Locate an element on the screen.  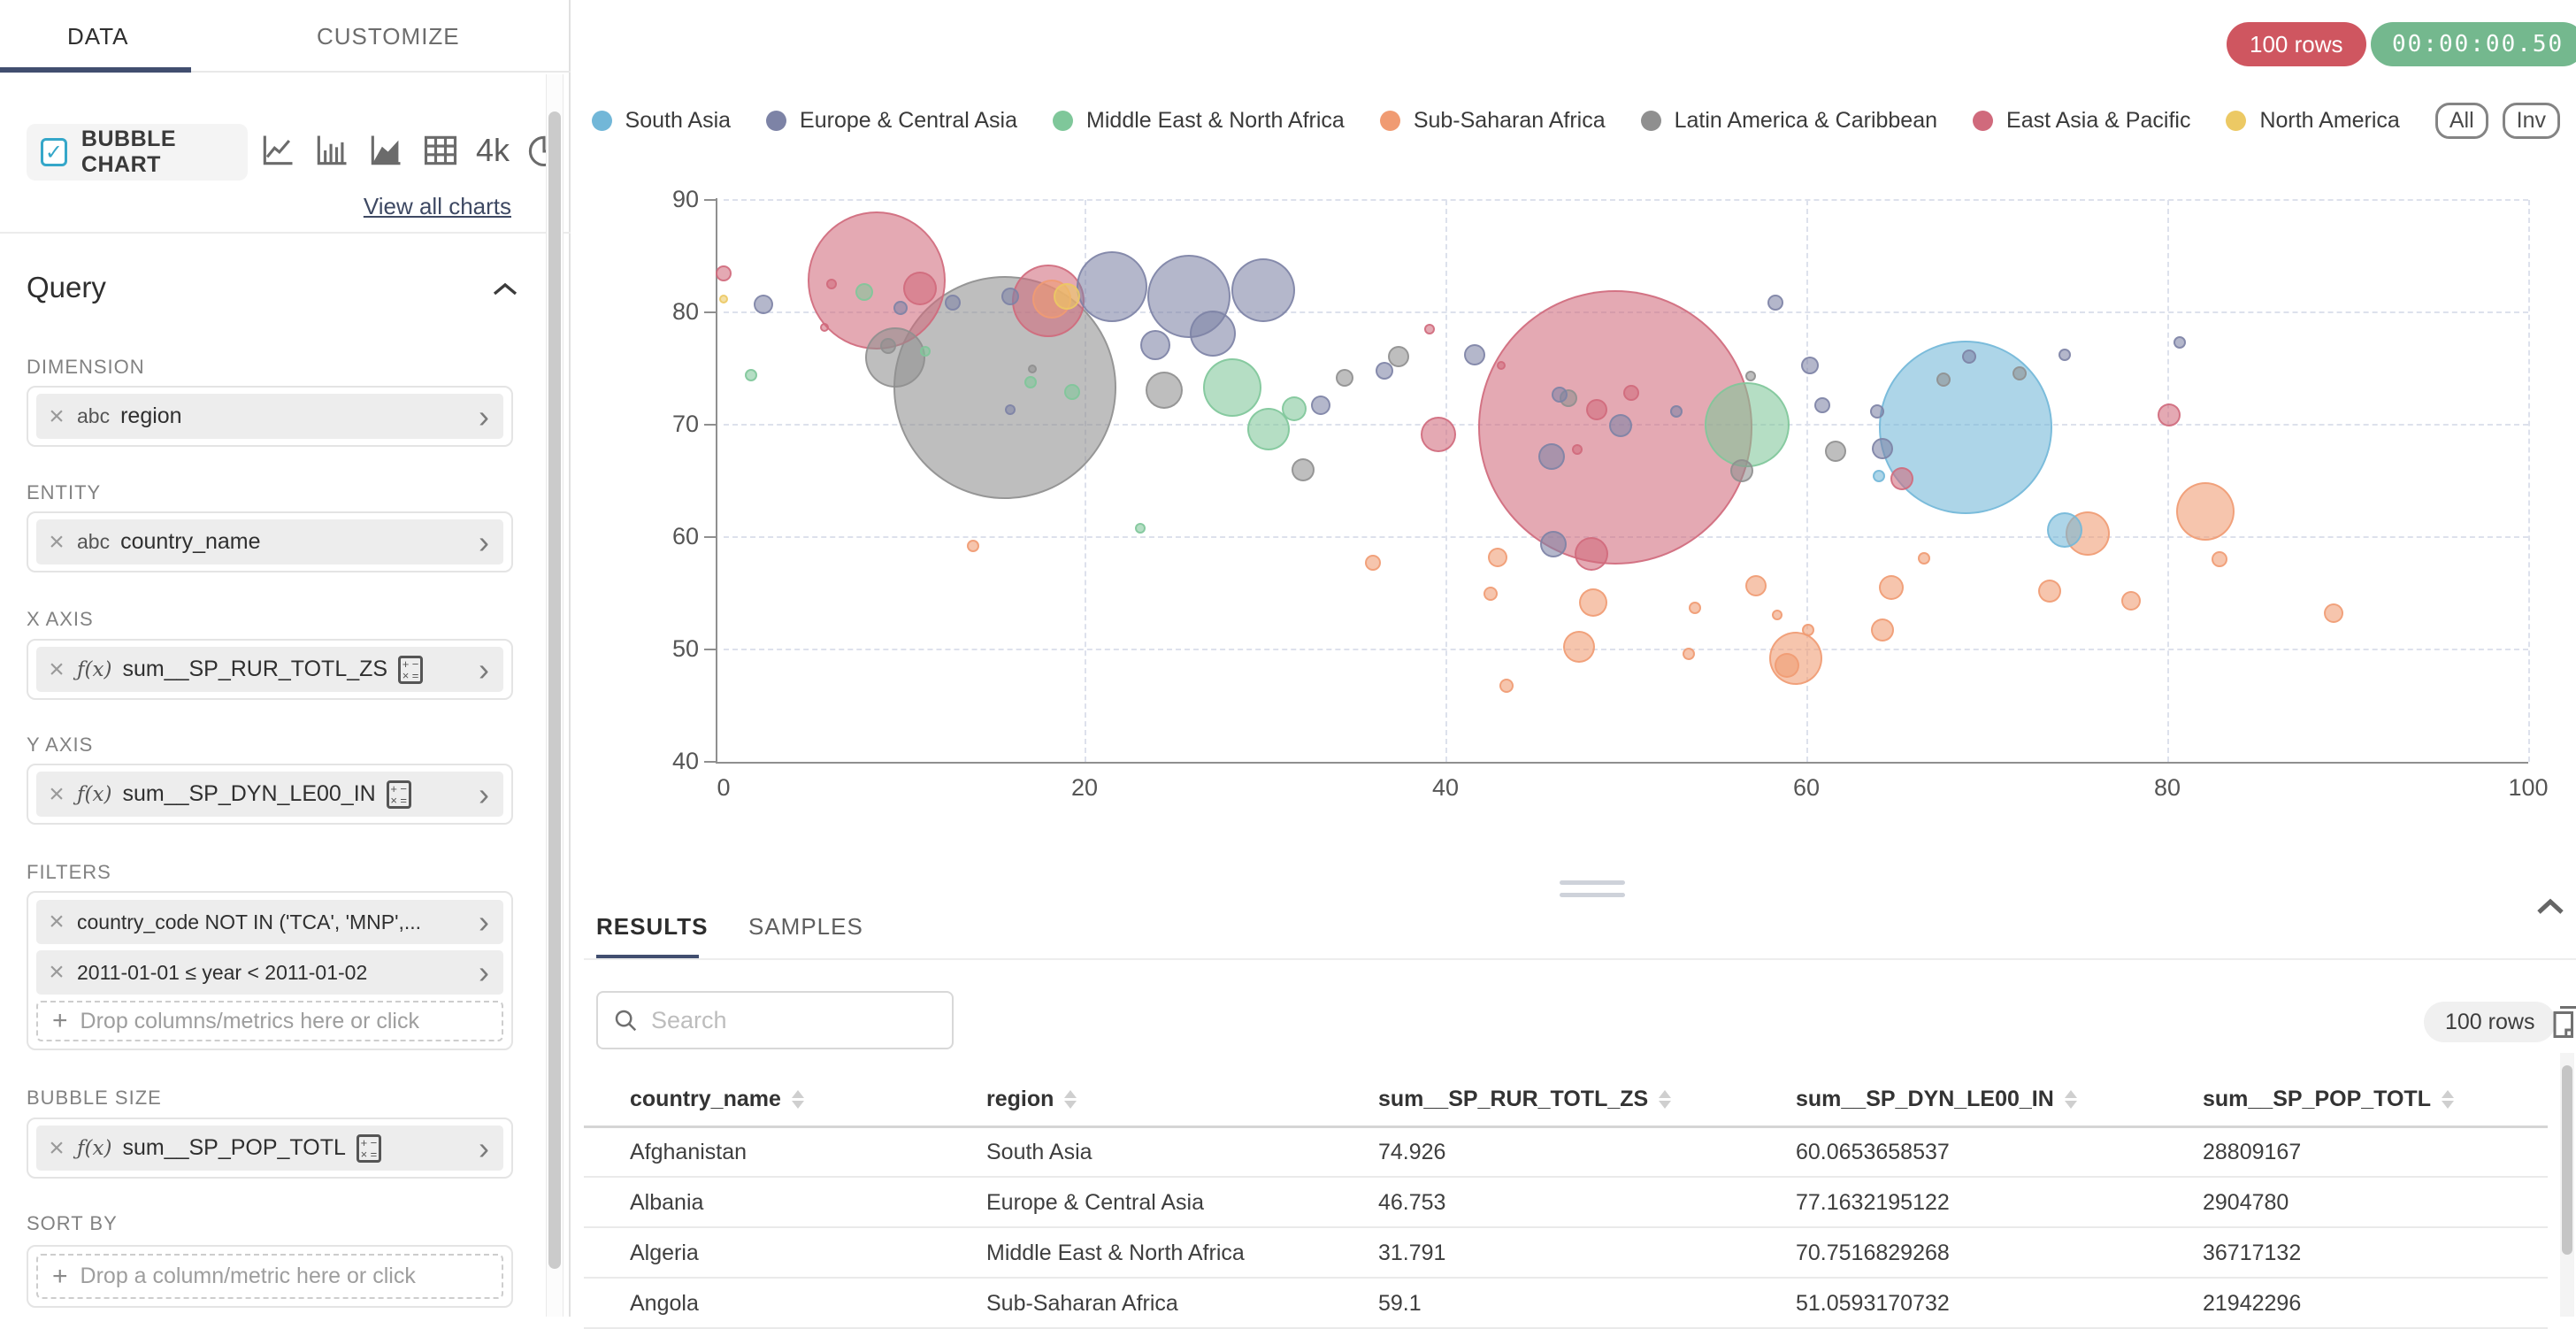
legend-item-middle-east-north-africa: Middle East & North Africa is located at coordinates (1199, 121).